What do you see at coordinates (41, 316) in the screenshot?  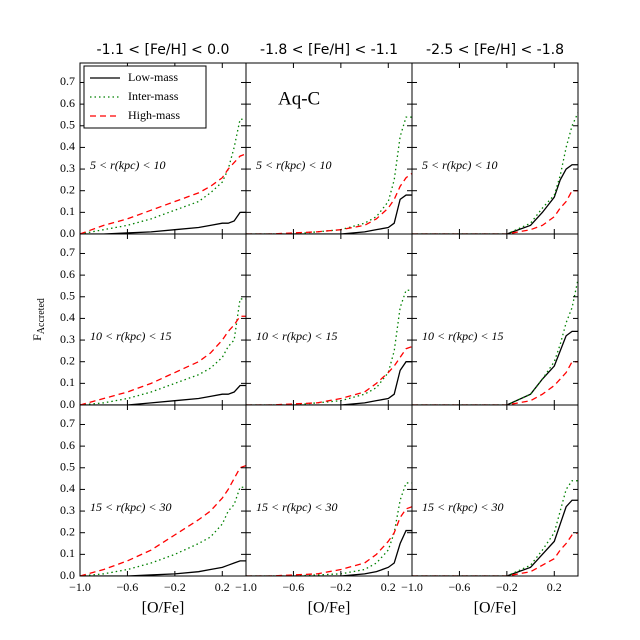 I see `y-label-sub: Accreted` at bounding box center [41, 316].